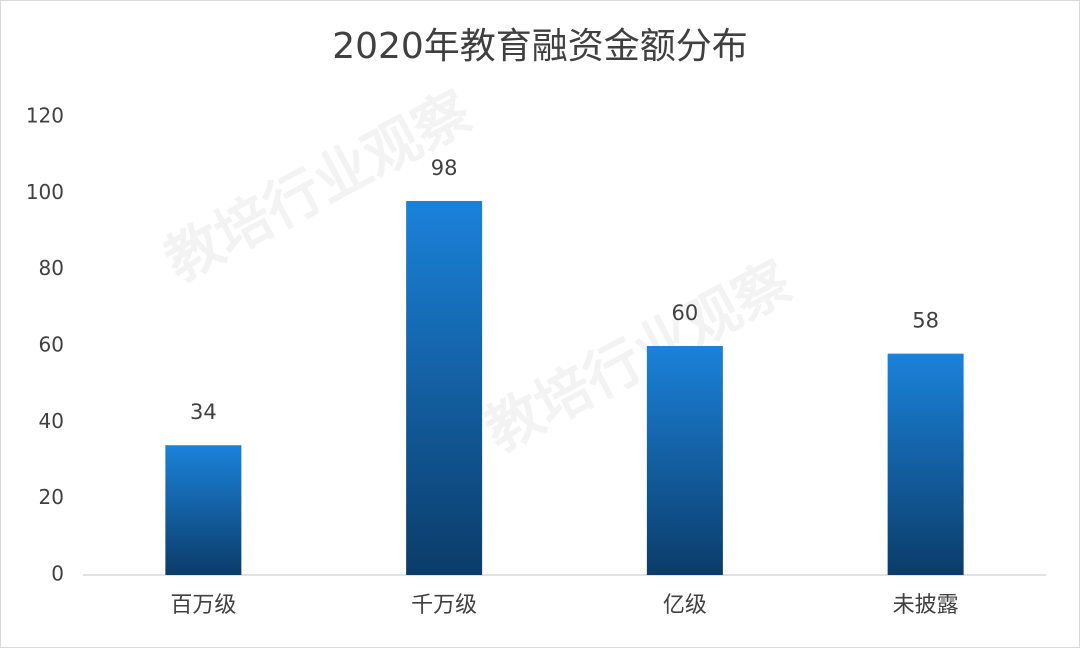 This screenshot has height=648, width=1080. I want to click on y-tick-label: 120, so click(45, 116).